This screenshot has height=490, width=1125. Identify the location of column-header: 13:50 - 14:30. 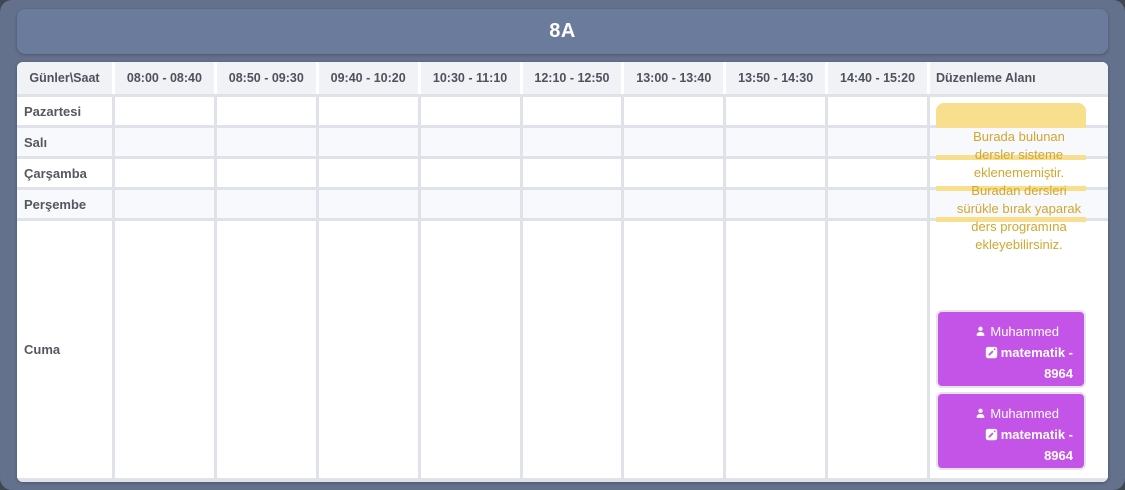
(776, 78).